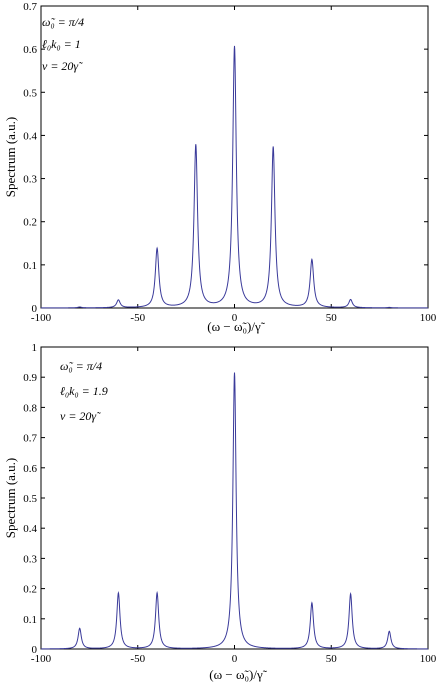 Image resolution: width=436 pixels, height=685 pixels. I want to click on annotation-top-2: ℓ₀k₀ = 1, so click(61, 44).